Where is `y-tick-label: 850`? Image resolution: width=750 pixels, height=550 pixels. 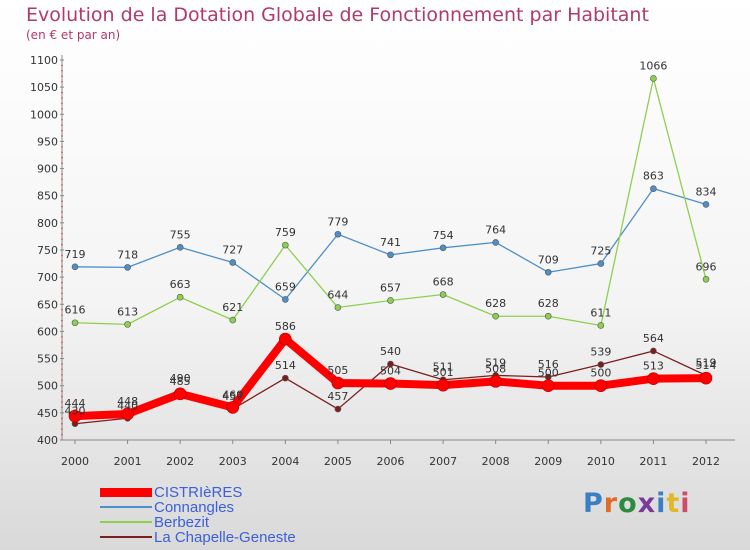
y-tick-label: 850 is located at coordinates (47, 196).